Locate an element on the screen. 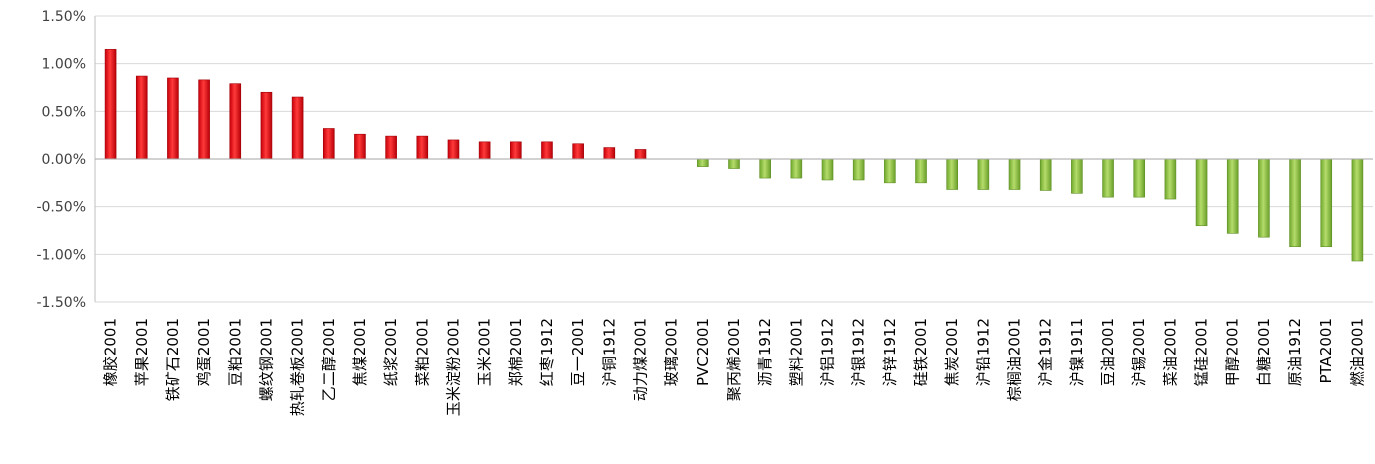 This screenshot has height=464, width=1375. x-tick-label: 豆油2001 is located at coordinates (1108, 352).